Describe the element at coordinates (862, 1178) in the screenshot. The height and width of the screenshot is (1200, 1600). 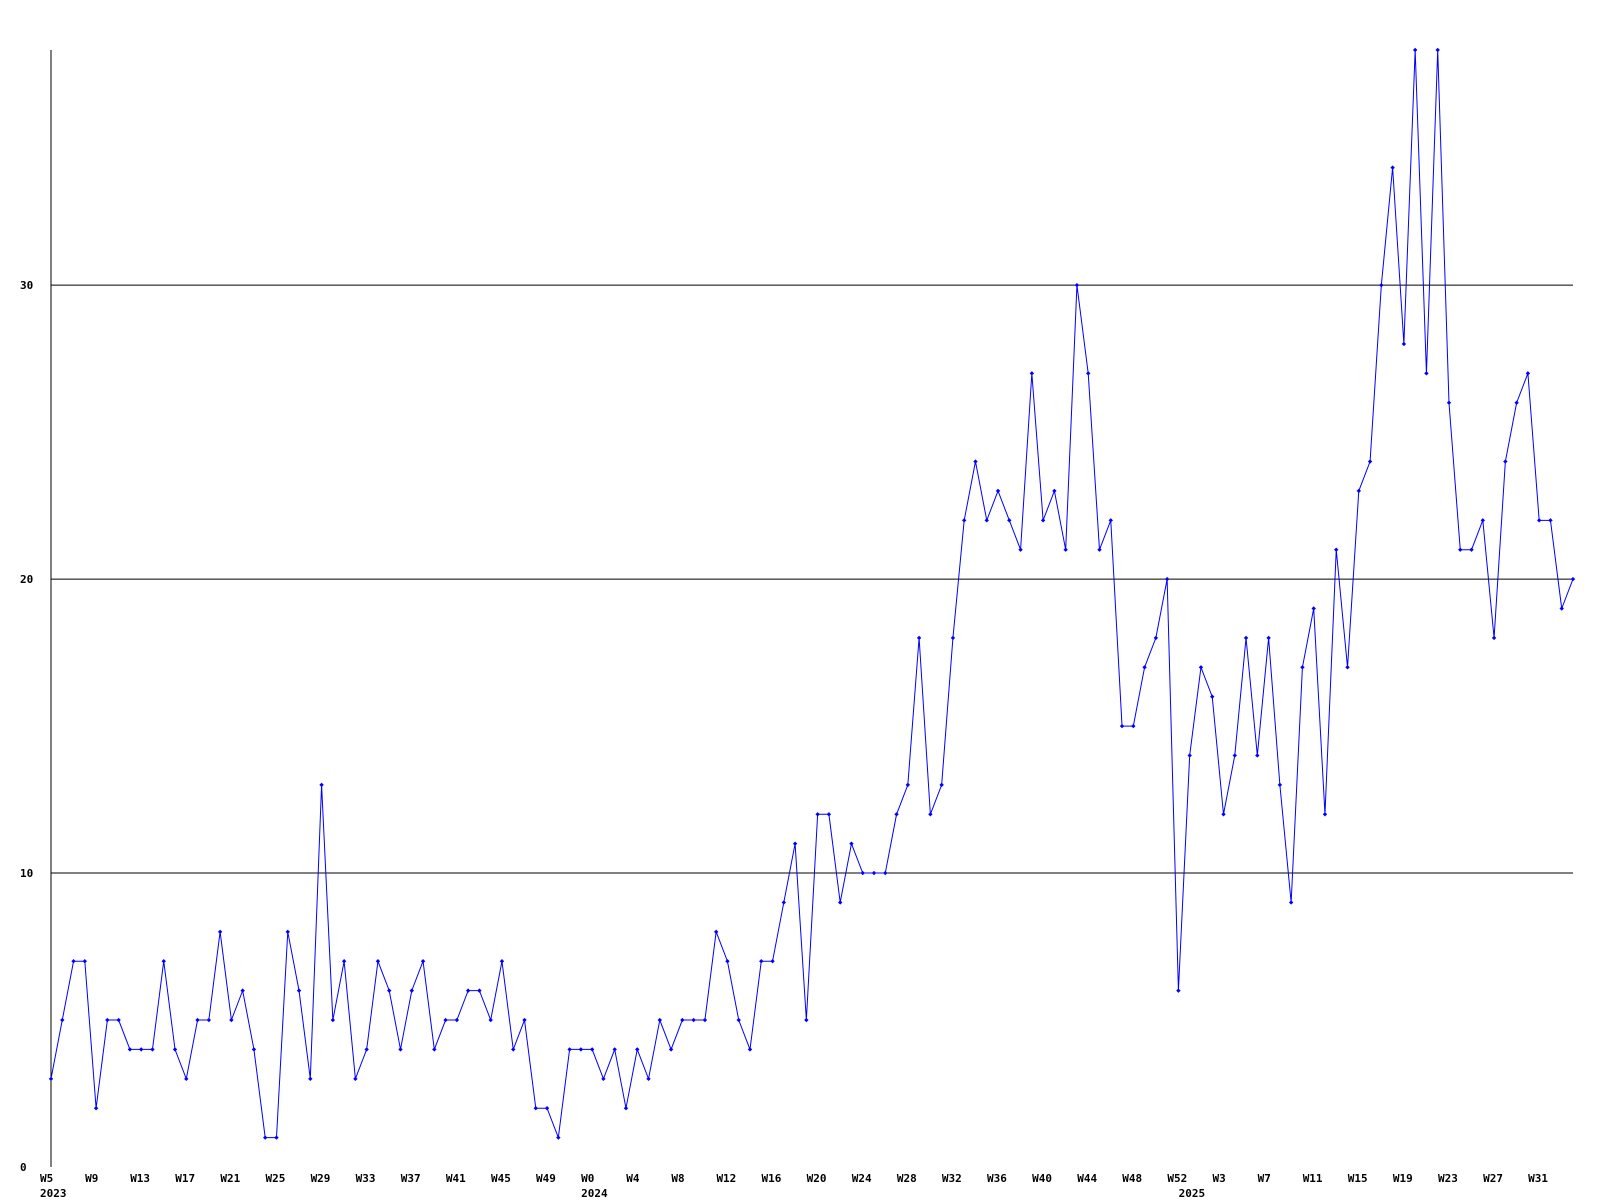
I see `x-tick-label: W24` at that location.